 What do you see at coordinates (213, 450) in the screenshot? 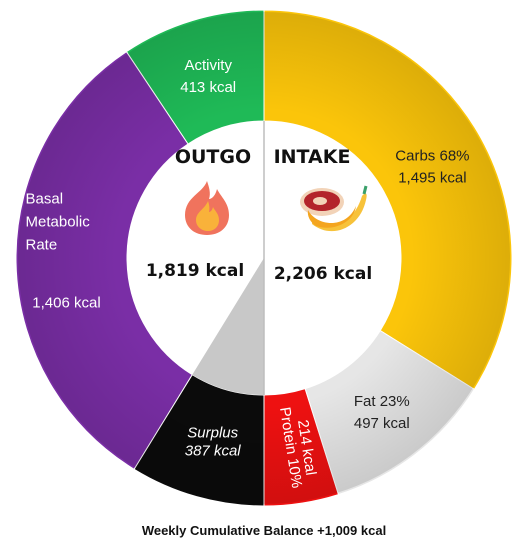
I see `outgo-value-surplus: 387 kcal` at bounding box center [213, 450].